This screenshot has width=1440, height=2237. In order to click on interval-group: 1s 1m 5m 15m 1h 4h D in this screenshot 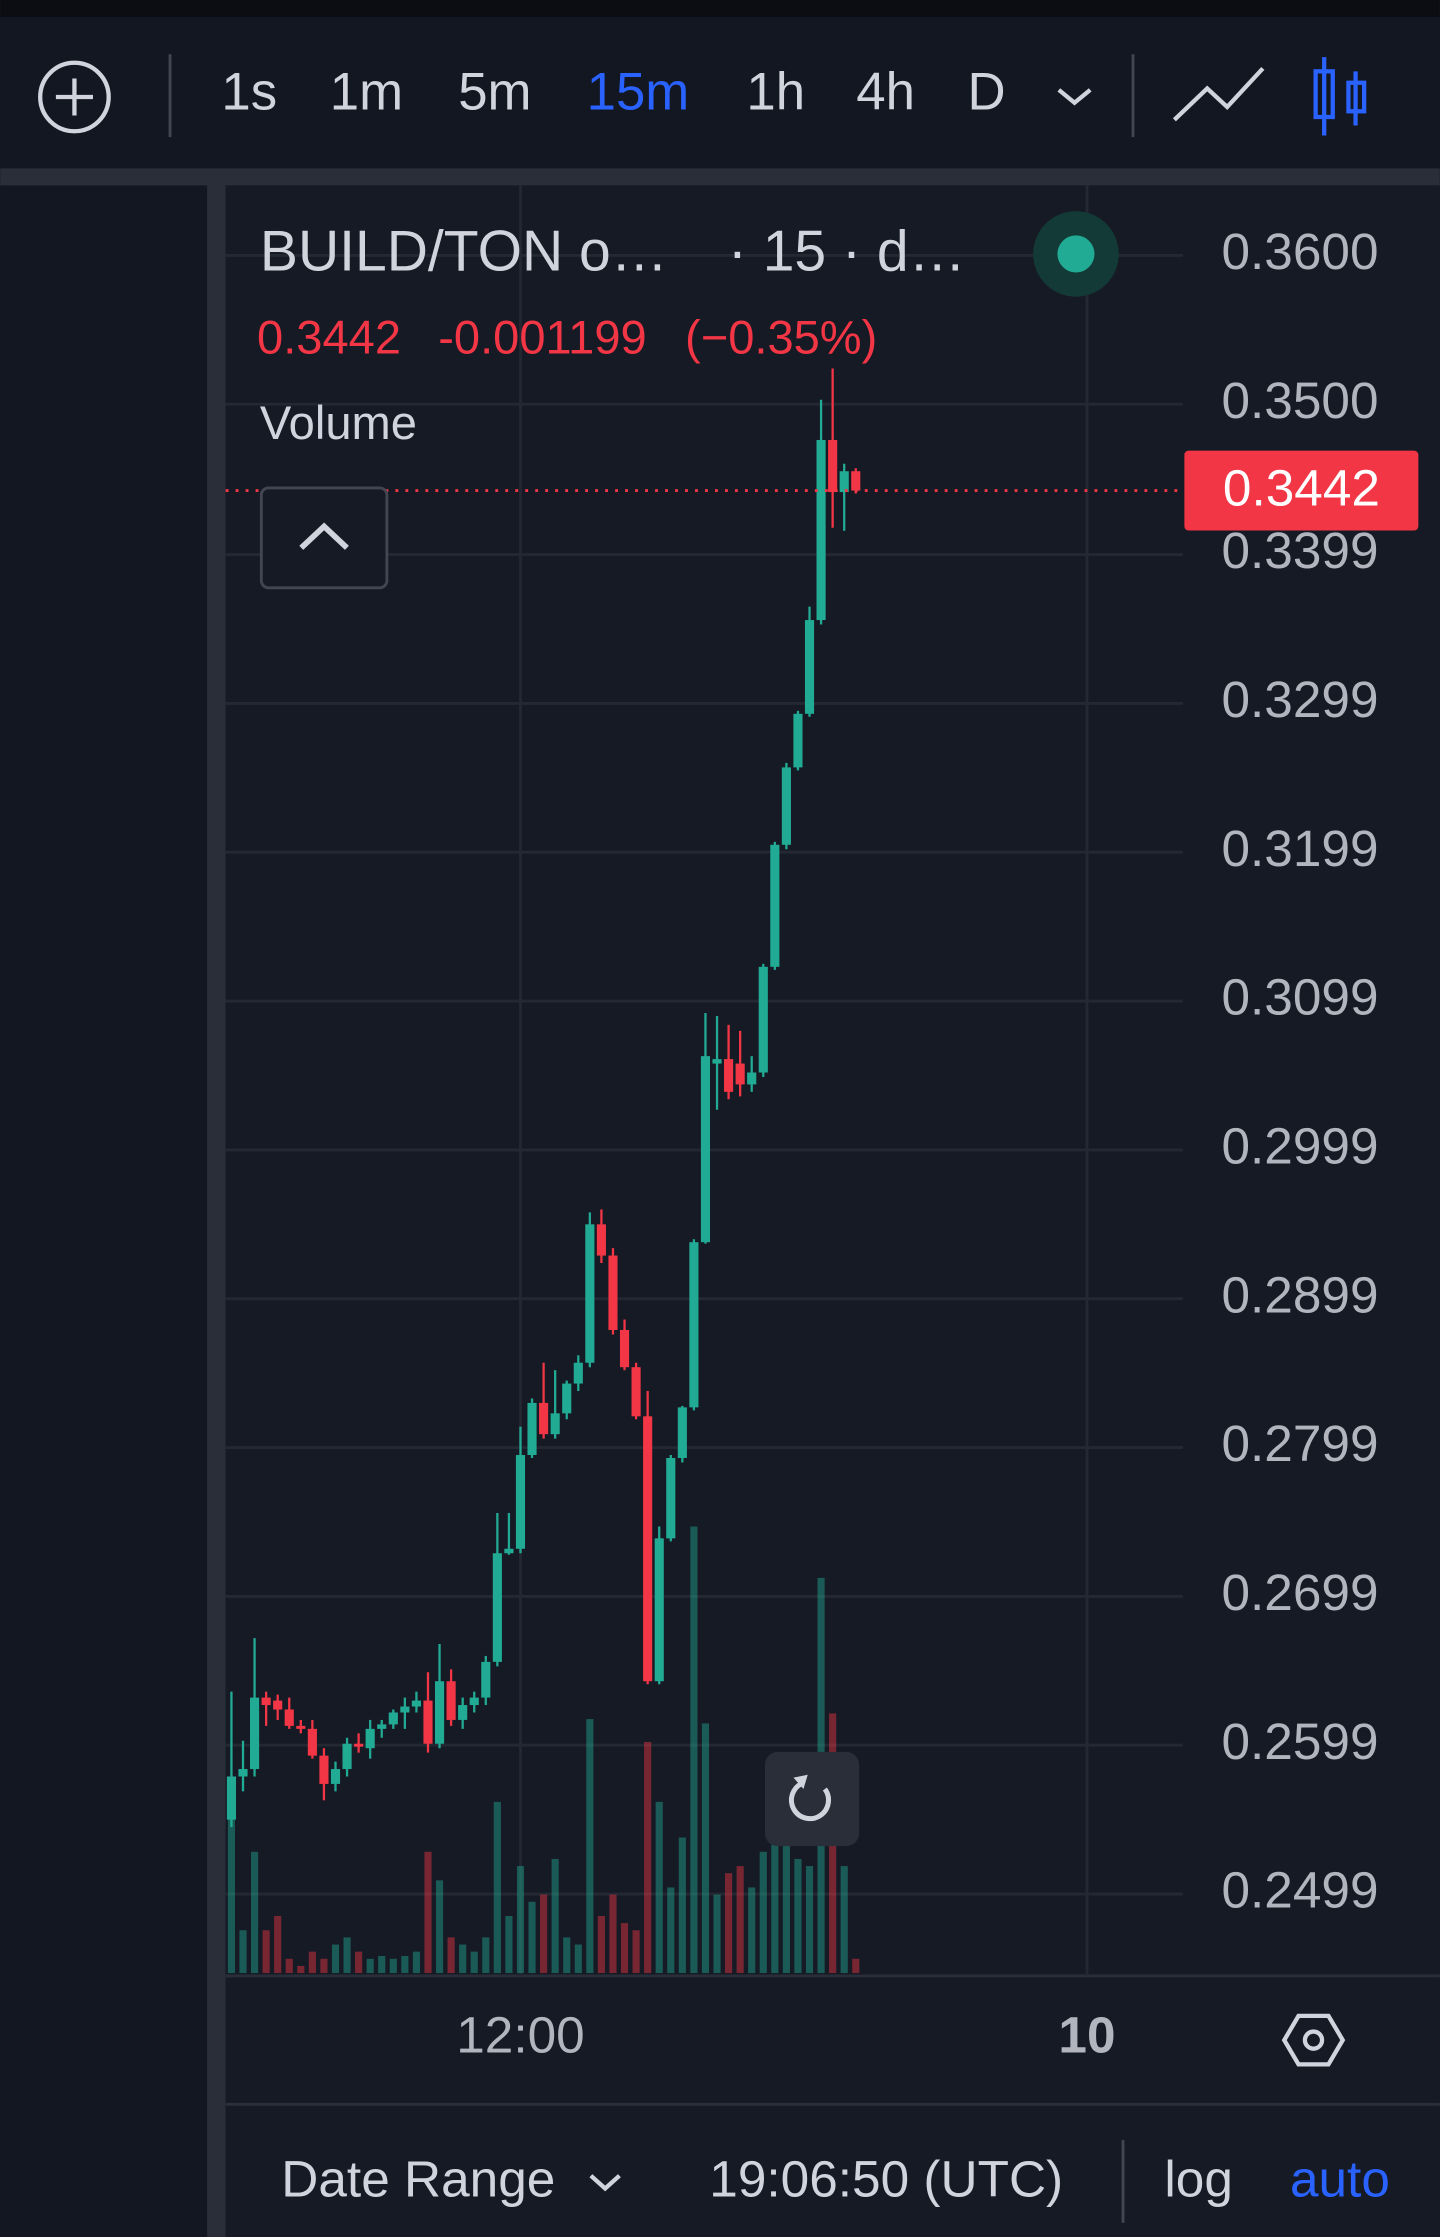, I will do `click(613, 92)`.